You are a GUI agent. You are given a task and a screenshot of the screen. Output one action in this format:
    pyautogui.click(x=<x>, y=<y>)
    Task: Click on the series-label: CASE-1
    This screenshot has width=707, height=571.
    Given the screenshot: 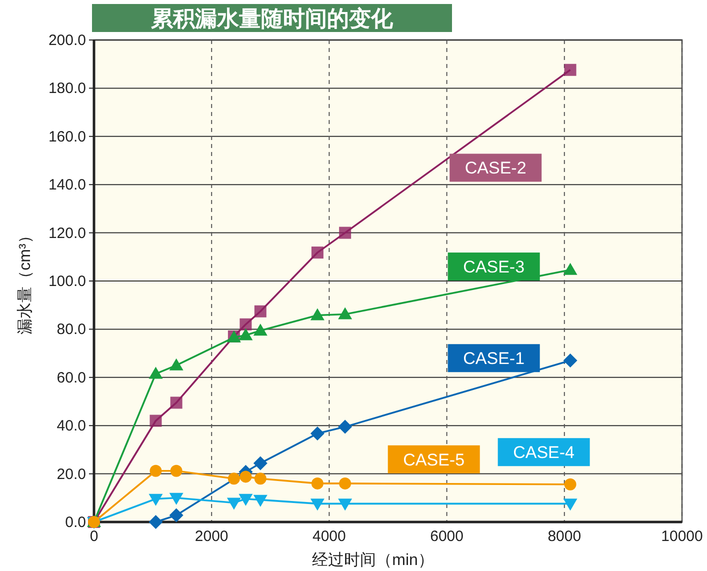 What is the action you would take?
    pyautogui.click(x=494, y=358)
    